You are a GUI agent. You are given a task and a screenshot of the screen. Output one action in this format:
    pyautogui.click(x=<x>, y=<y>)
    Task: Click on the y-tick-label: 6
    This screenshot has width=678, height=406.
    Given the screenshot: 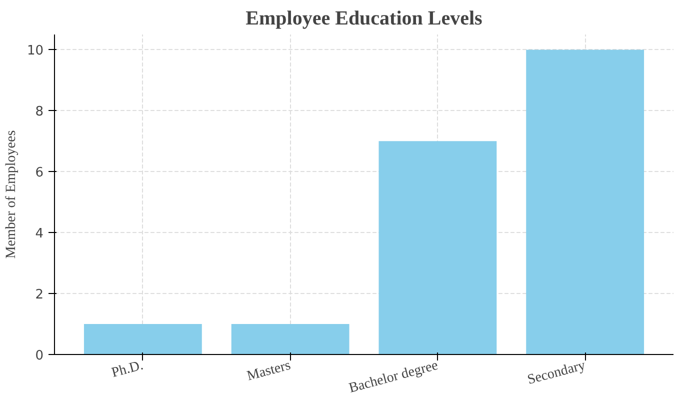 What is the action you would take?
    pyautogui.click(x=39, y=173)
    